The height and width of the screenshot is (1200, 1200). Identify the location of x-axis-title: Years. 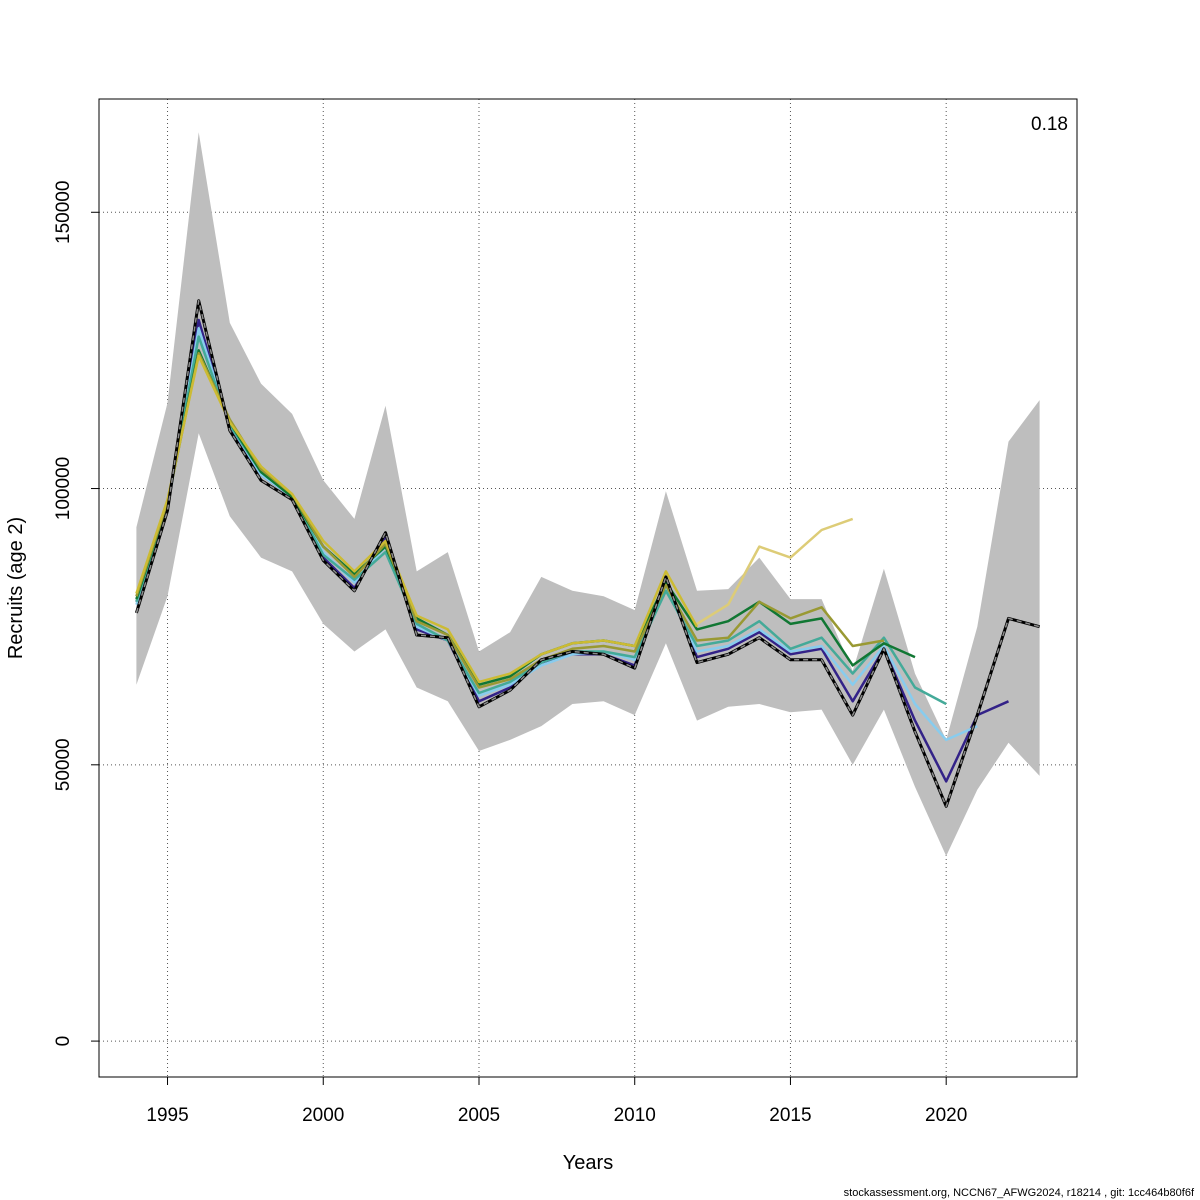
(588, 1163).